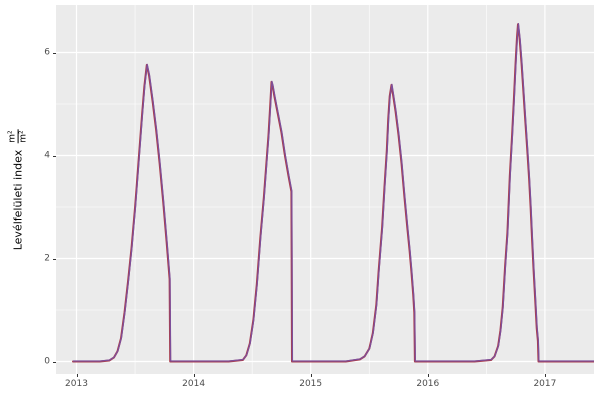  Describe the element at coordinates (428, 384) in the screenshot. I see `x-tick-label: 2016` at that location.